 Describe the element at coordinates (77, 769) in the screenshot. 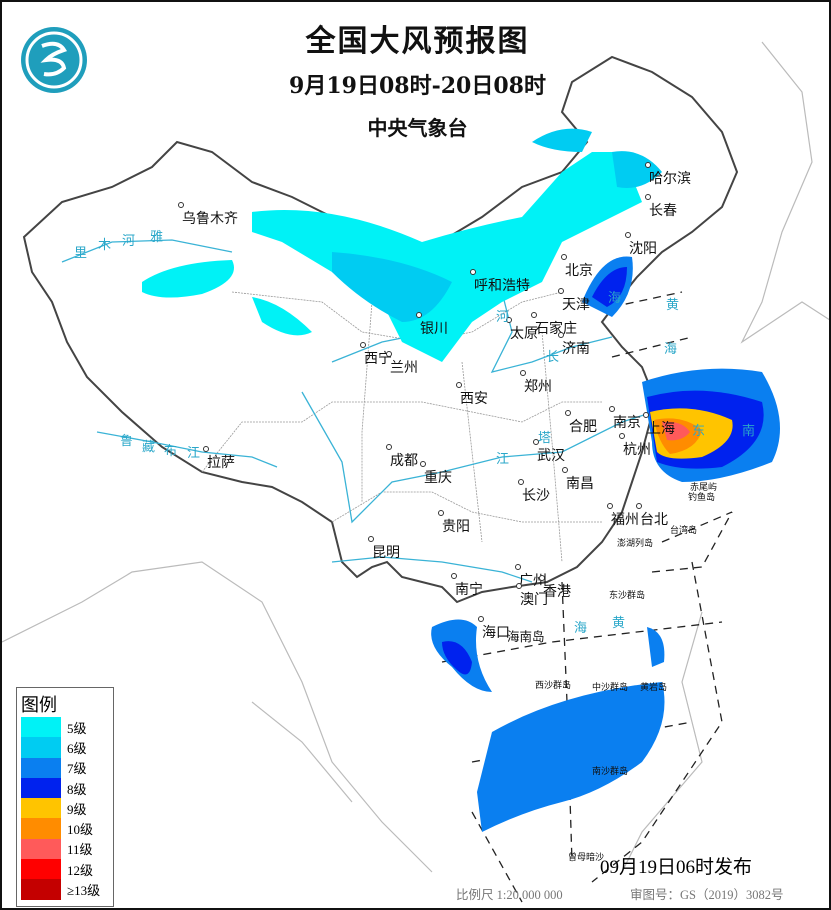

I see `legend-label: 7级` at that location.